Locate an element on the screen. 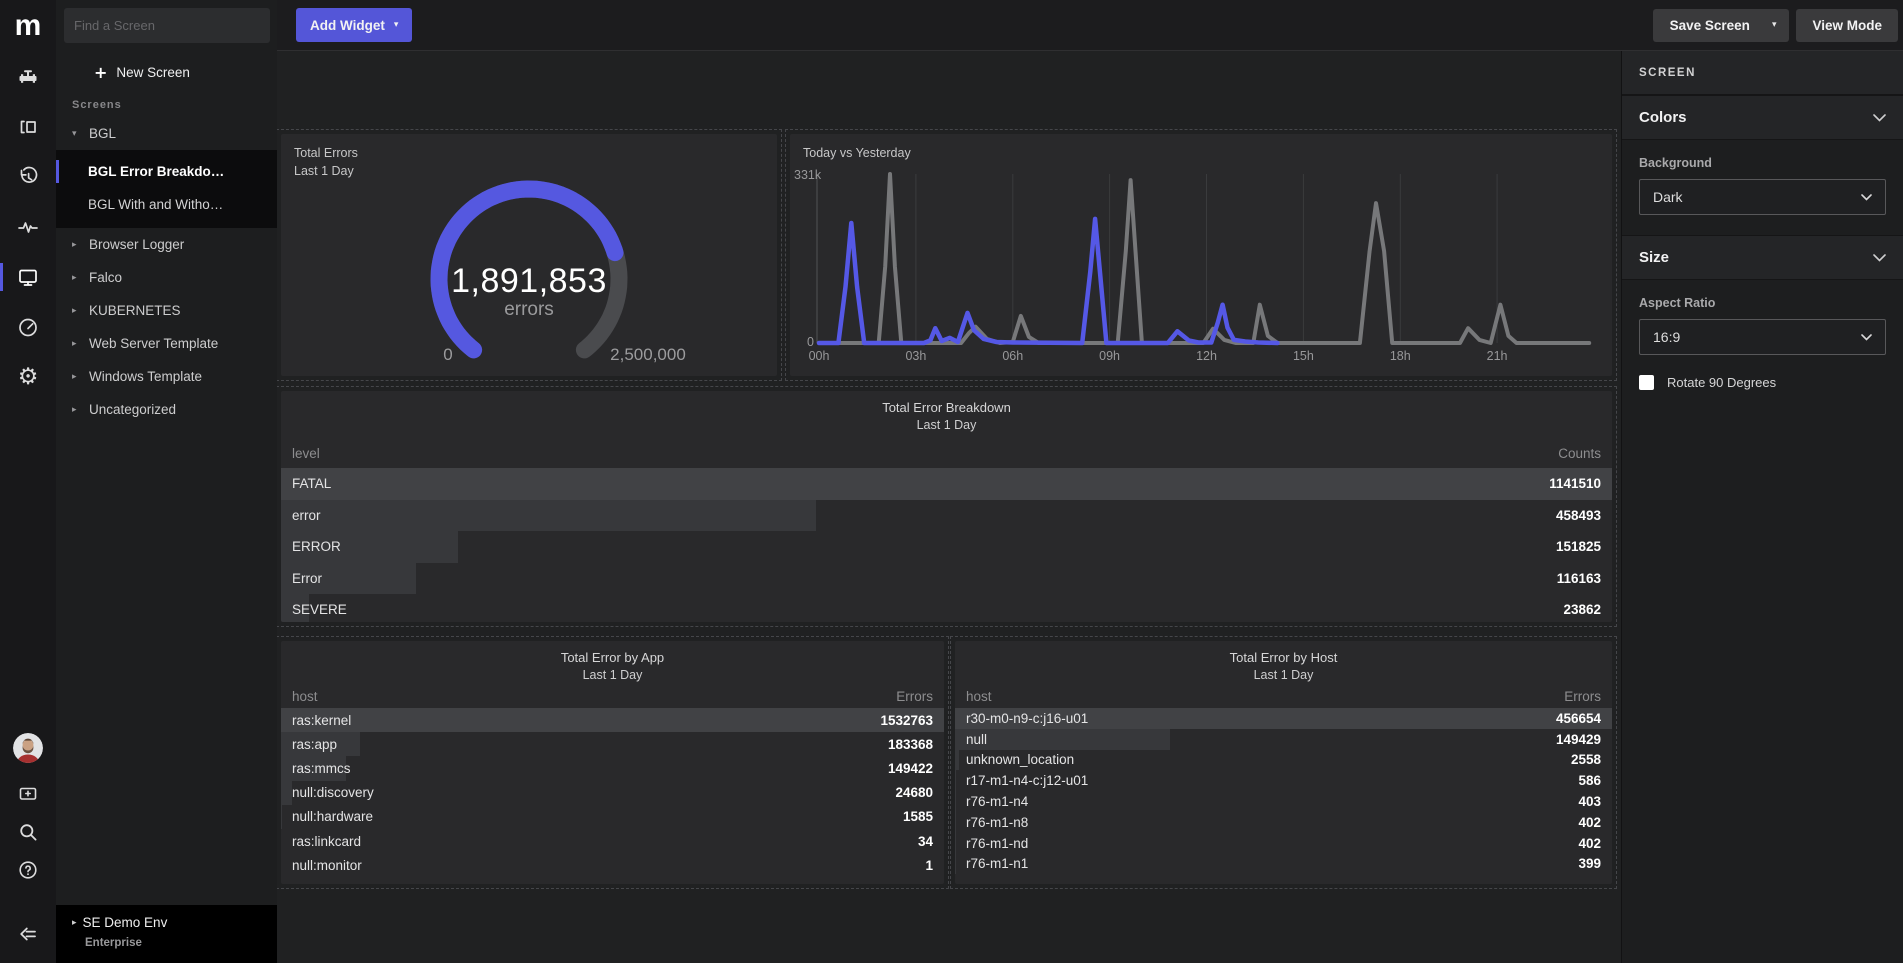 Image resolution: width=1903 pixels, height=963 pixels. widget-title: Total Errors Last 1 Day is located at coordinates (326, 162).